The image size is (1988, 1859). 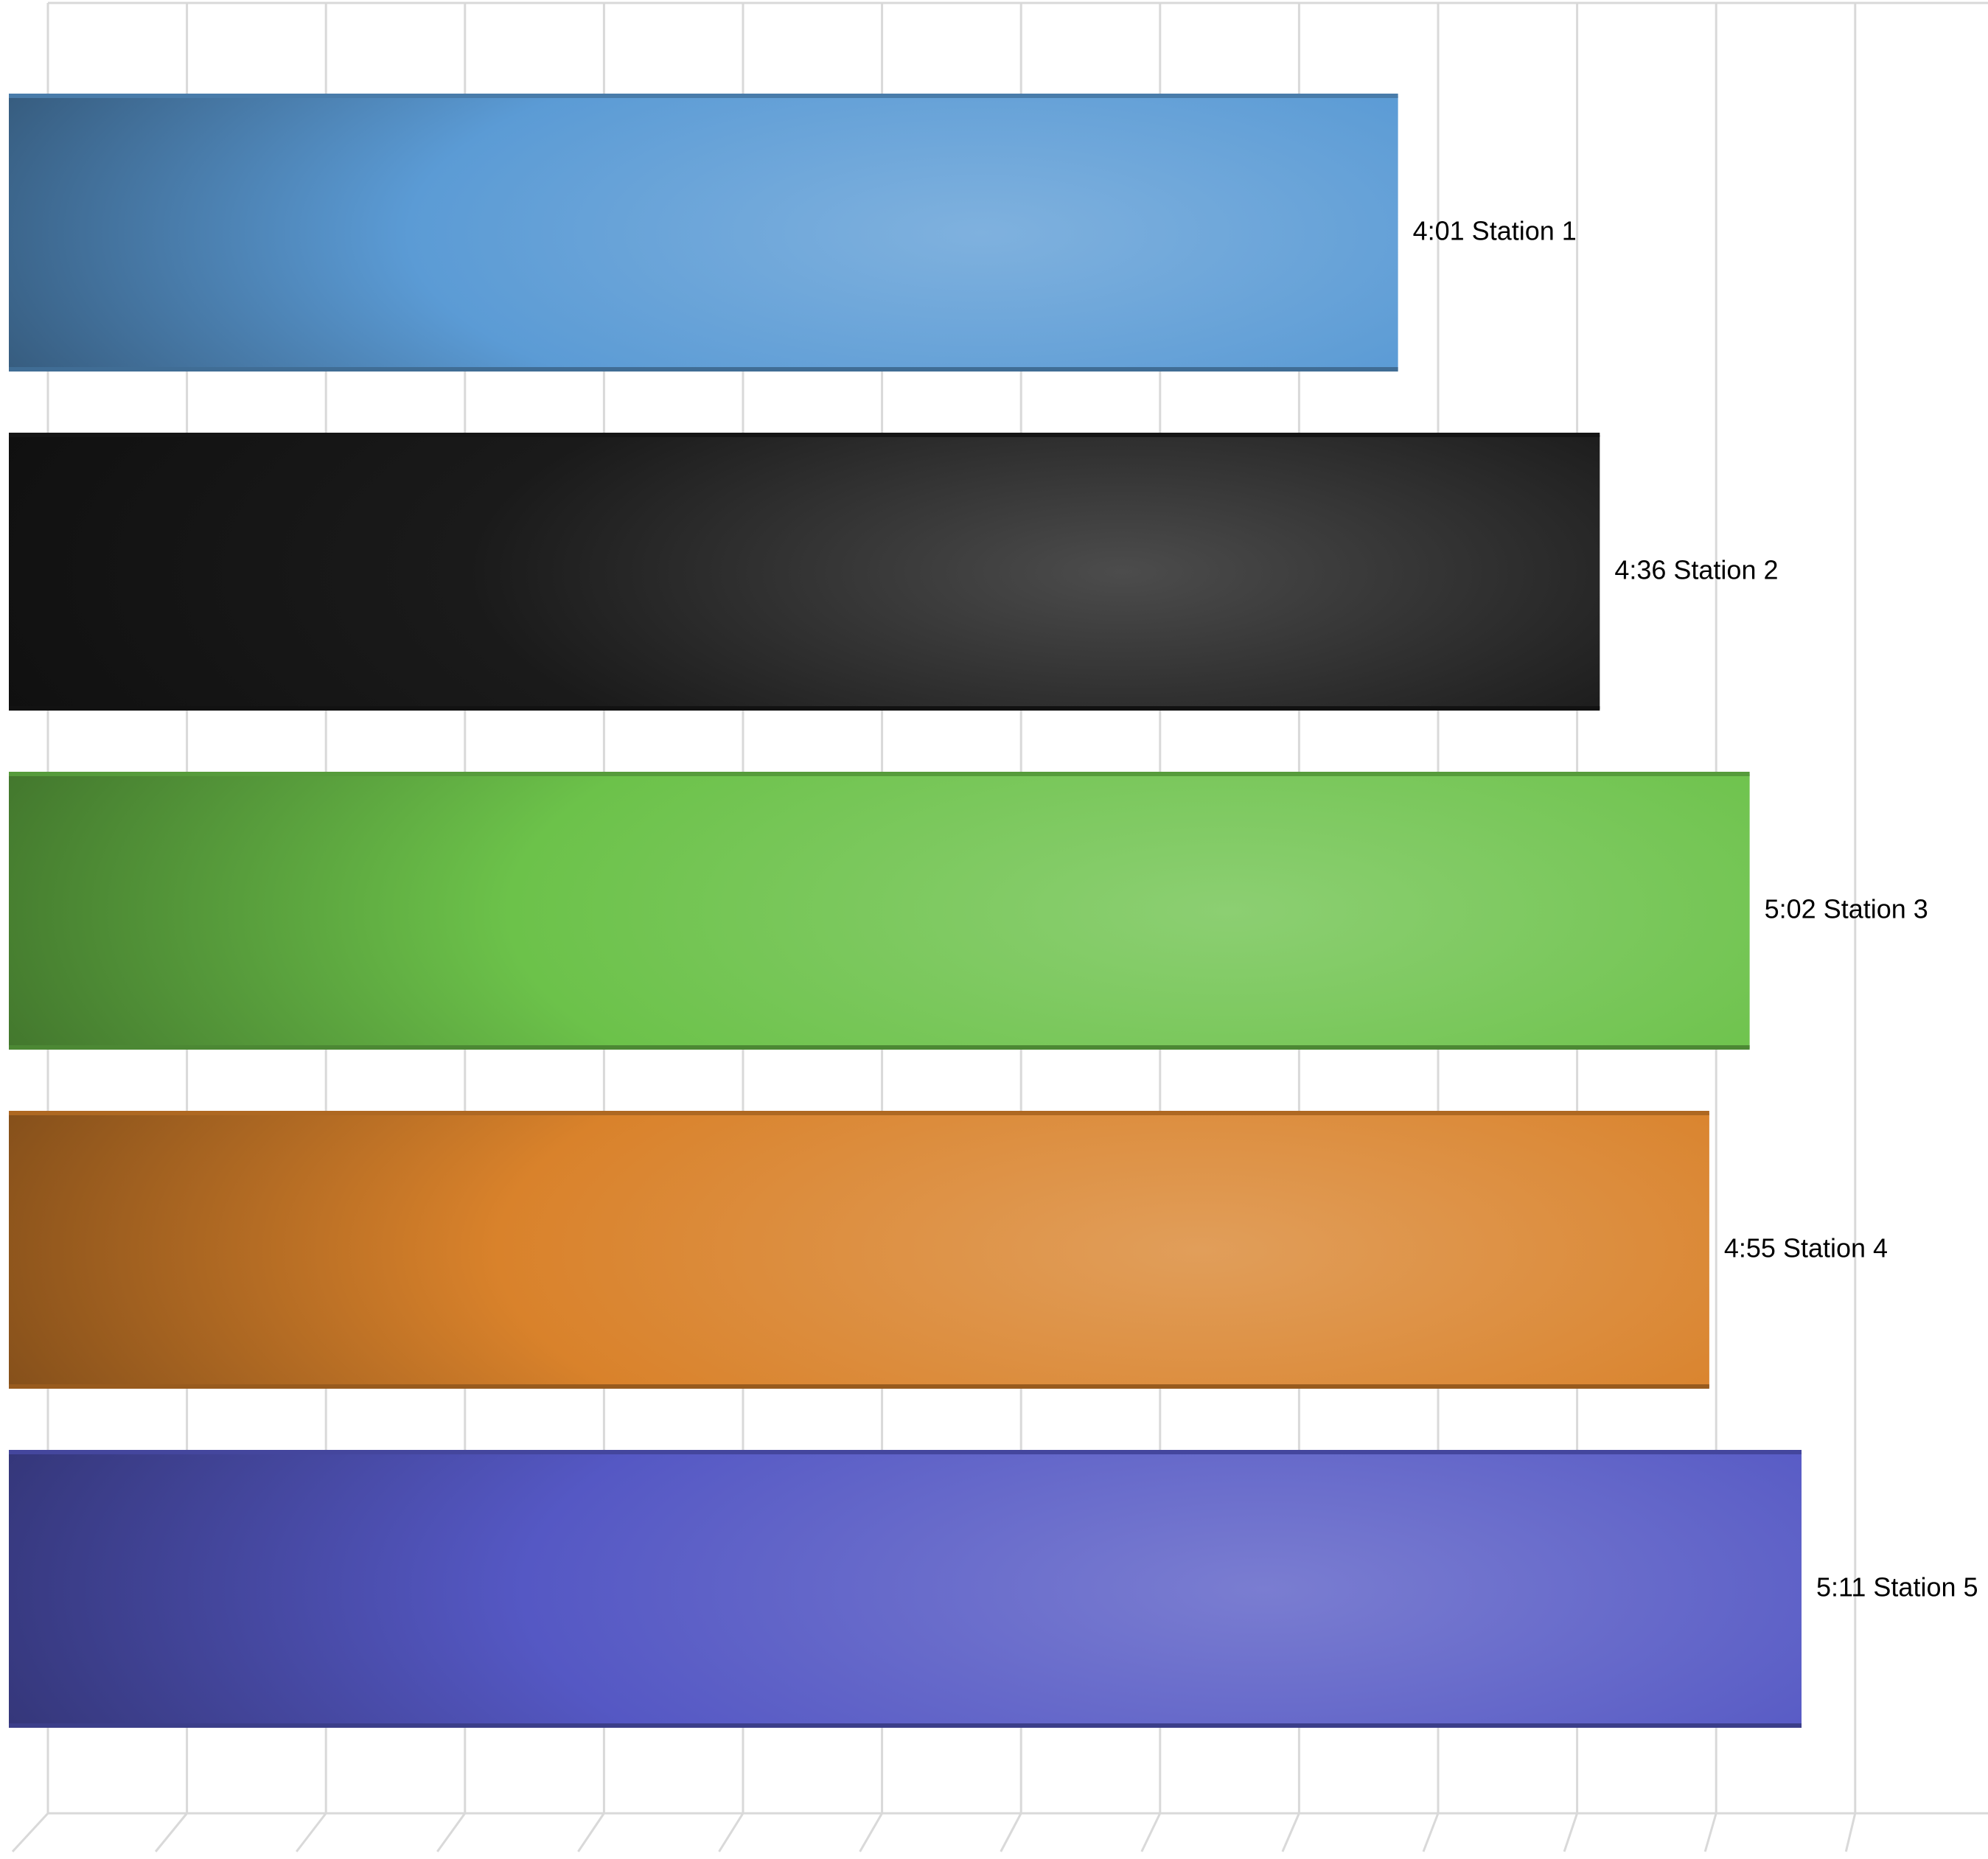 What do you see at coordinates (1495, 231) in the screenshot?
I see `bar-data-label: 4:01 Station 1` at bounding box center [1495, 231].